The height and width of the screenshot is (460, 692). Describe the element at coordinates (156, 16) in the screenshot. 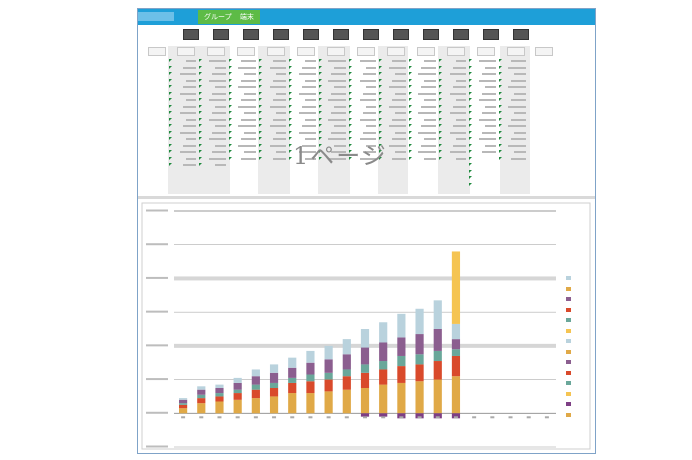

I see `file-tab` at that location.